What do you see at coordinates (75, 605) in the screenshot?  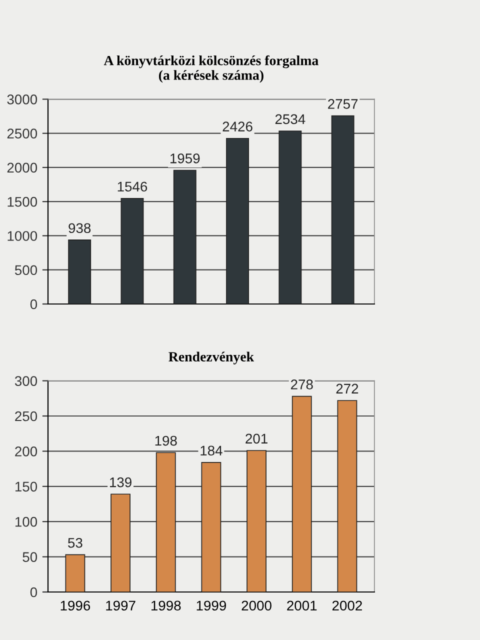 I see `x-tick-label: 1996` at bounding box center [75, 605].